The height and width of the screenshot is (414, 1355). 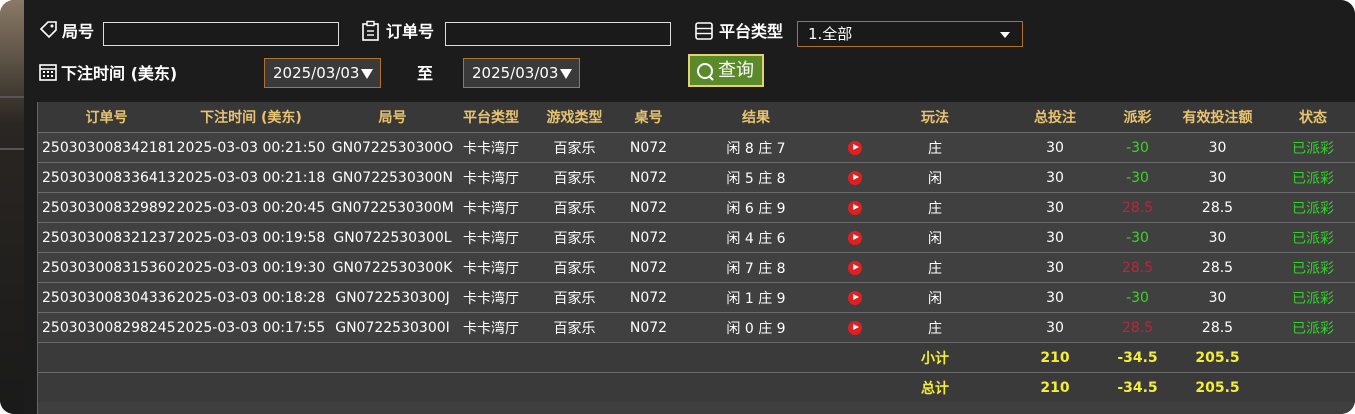 What do you see at coordinates (1137, 117) in the screenshot?
I see `column-header: 派彩` at bounding box center [1137, 117].